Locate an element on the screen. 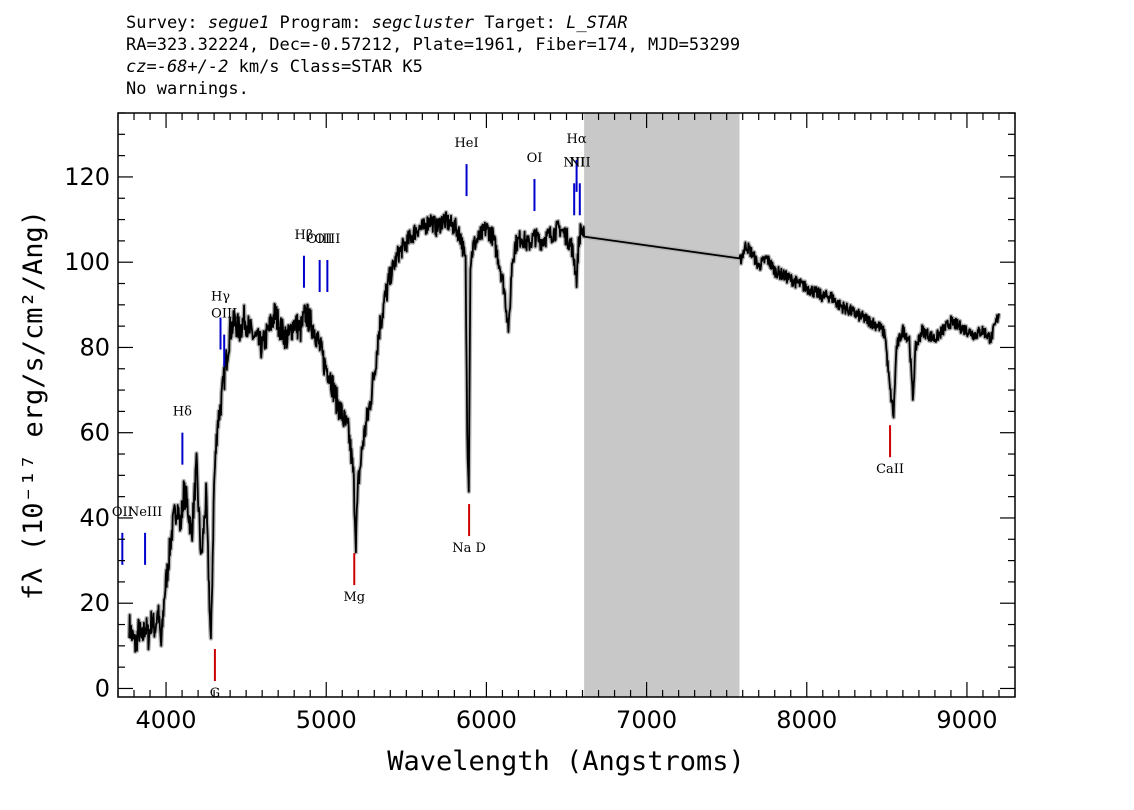 Image resolution: width=1134 pixels, height=810 pixels. y-tick-label: 100 is located at coordinates (87, 262).